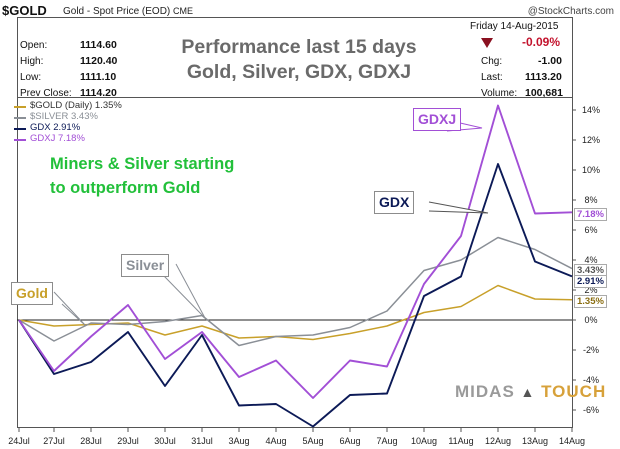 Image resolution: width=620 pixels, height=449 pixels. I want to click on symbol-title: $GOLD, so click(24, 10).